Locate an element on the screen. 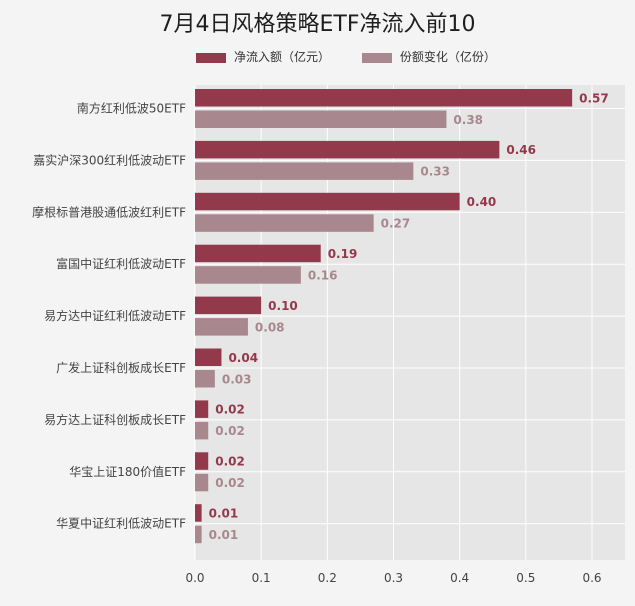  chart-title: 7月4日风格策略ETF净流入前10 is located at coordinates (317, 24).